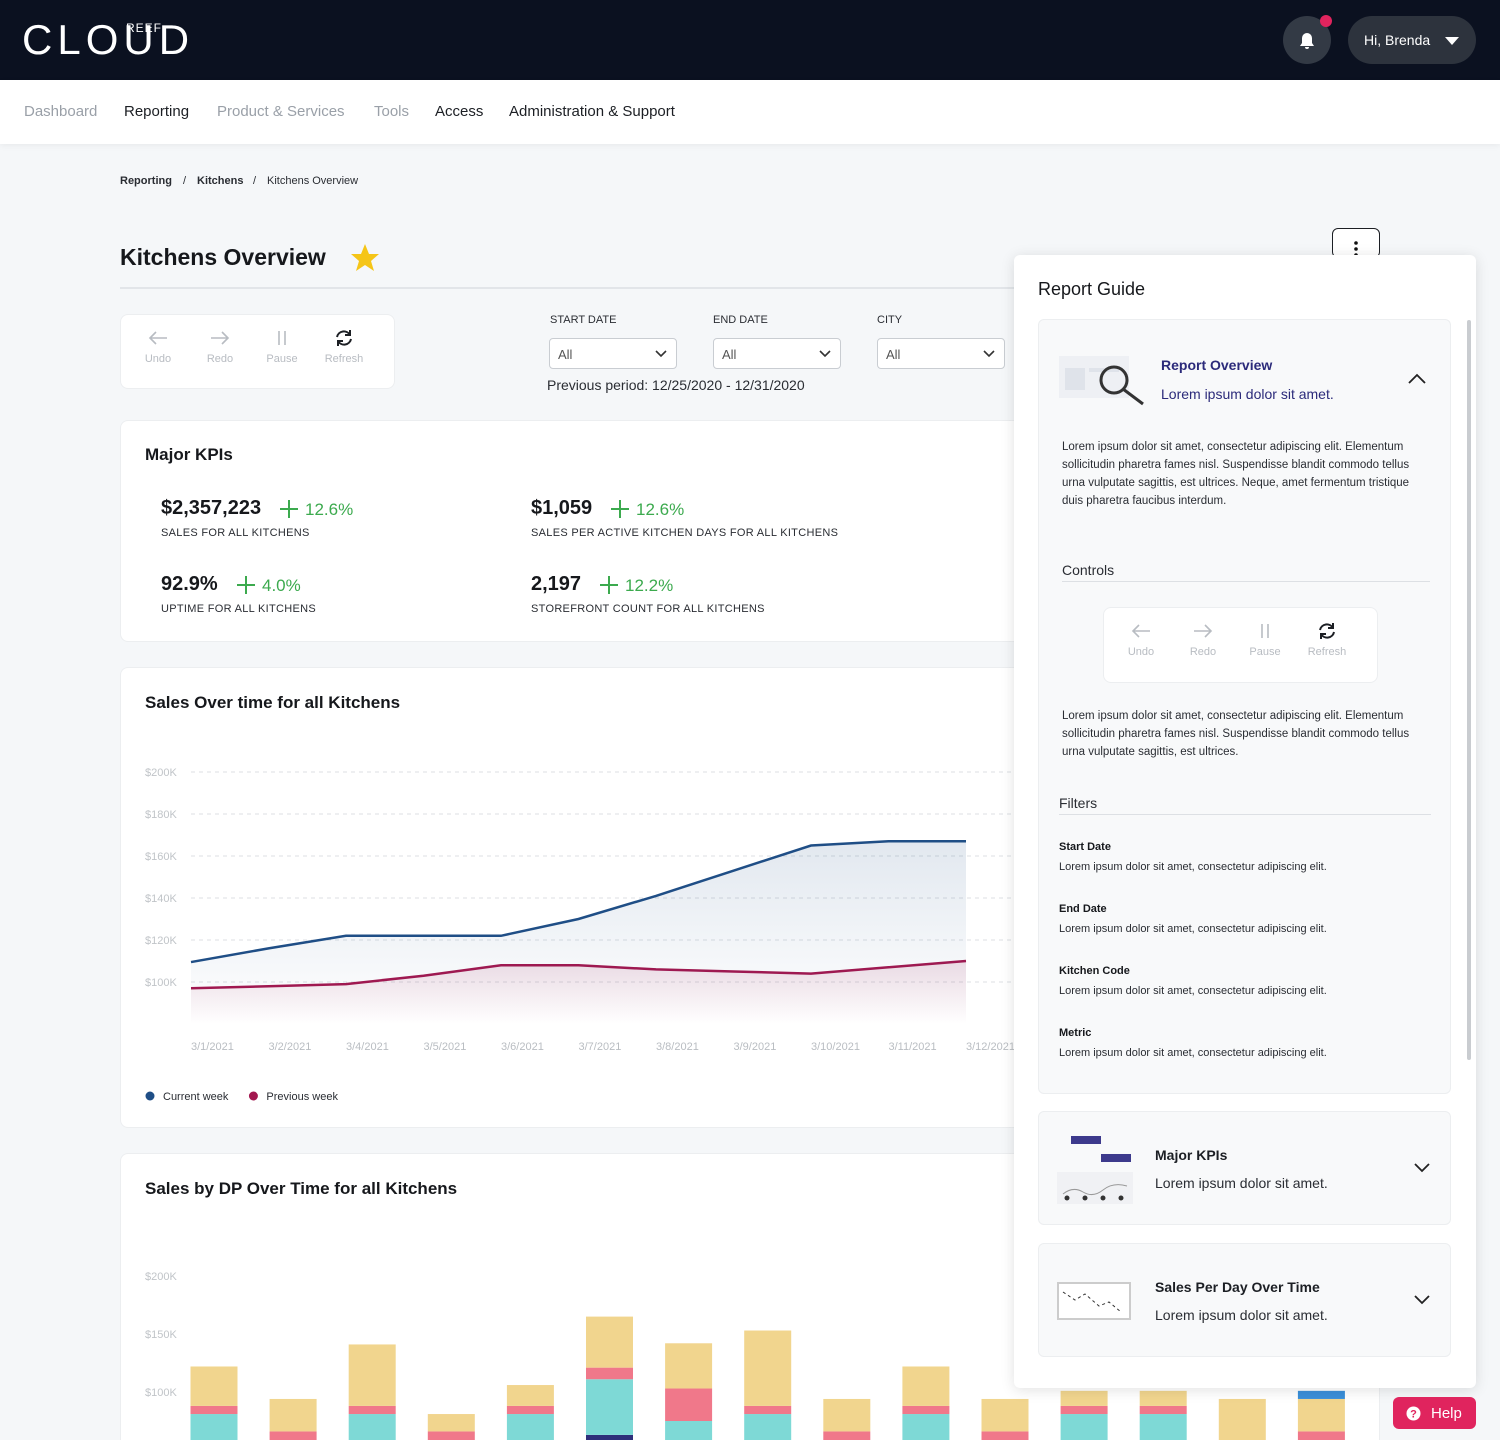  Describe the element at coordinates (578, 932) in the screenshot. I see `area-fill` at that location.